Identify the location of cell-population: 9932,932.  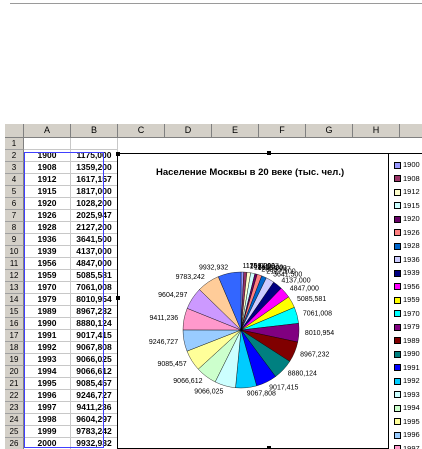
(94, 443).